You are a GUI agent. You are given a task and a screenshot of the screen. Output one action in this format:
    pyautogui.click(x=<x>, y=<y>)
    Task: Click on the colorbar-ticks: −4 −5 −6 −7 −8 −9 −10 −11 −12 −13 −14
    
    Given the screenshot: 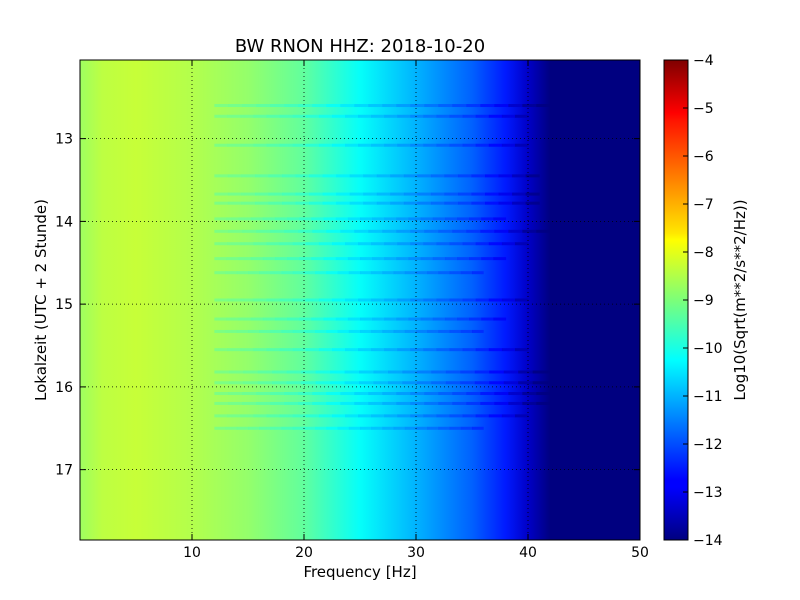 What is the action you would take?
    pyautogui.click(x=703, y=301)
    